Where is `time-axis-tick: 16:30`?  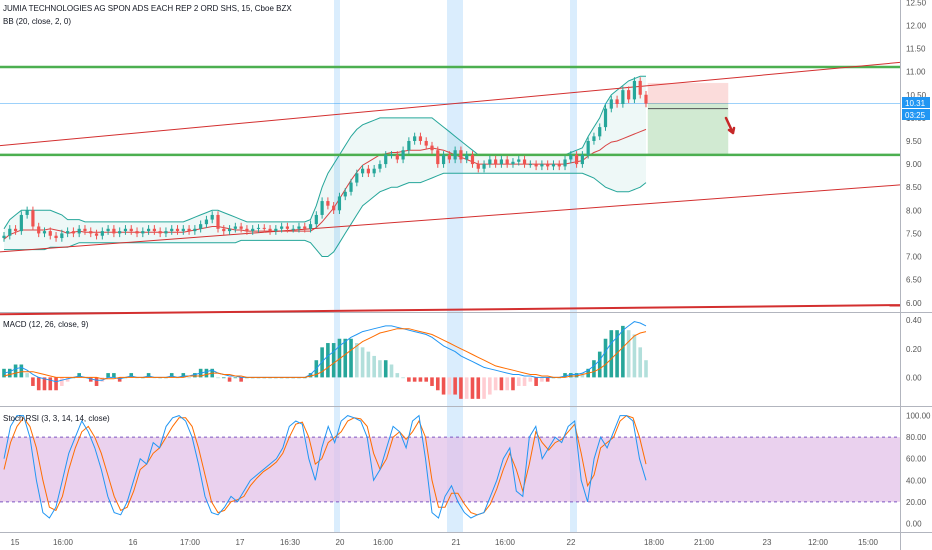 time-axis-tick: 16:30 is located at coordinates (290, 542).